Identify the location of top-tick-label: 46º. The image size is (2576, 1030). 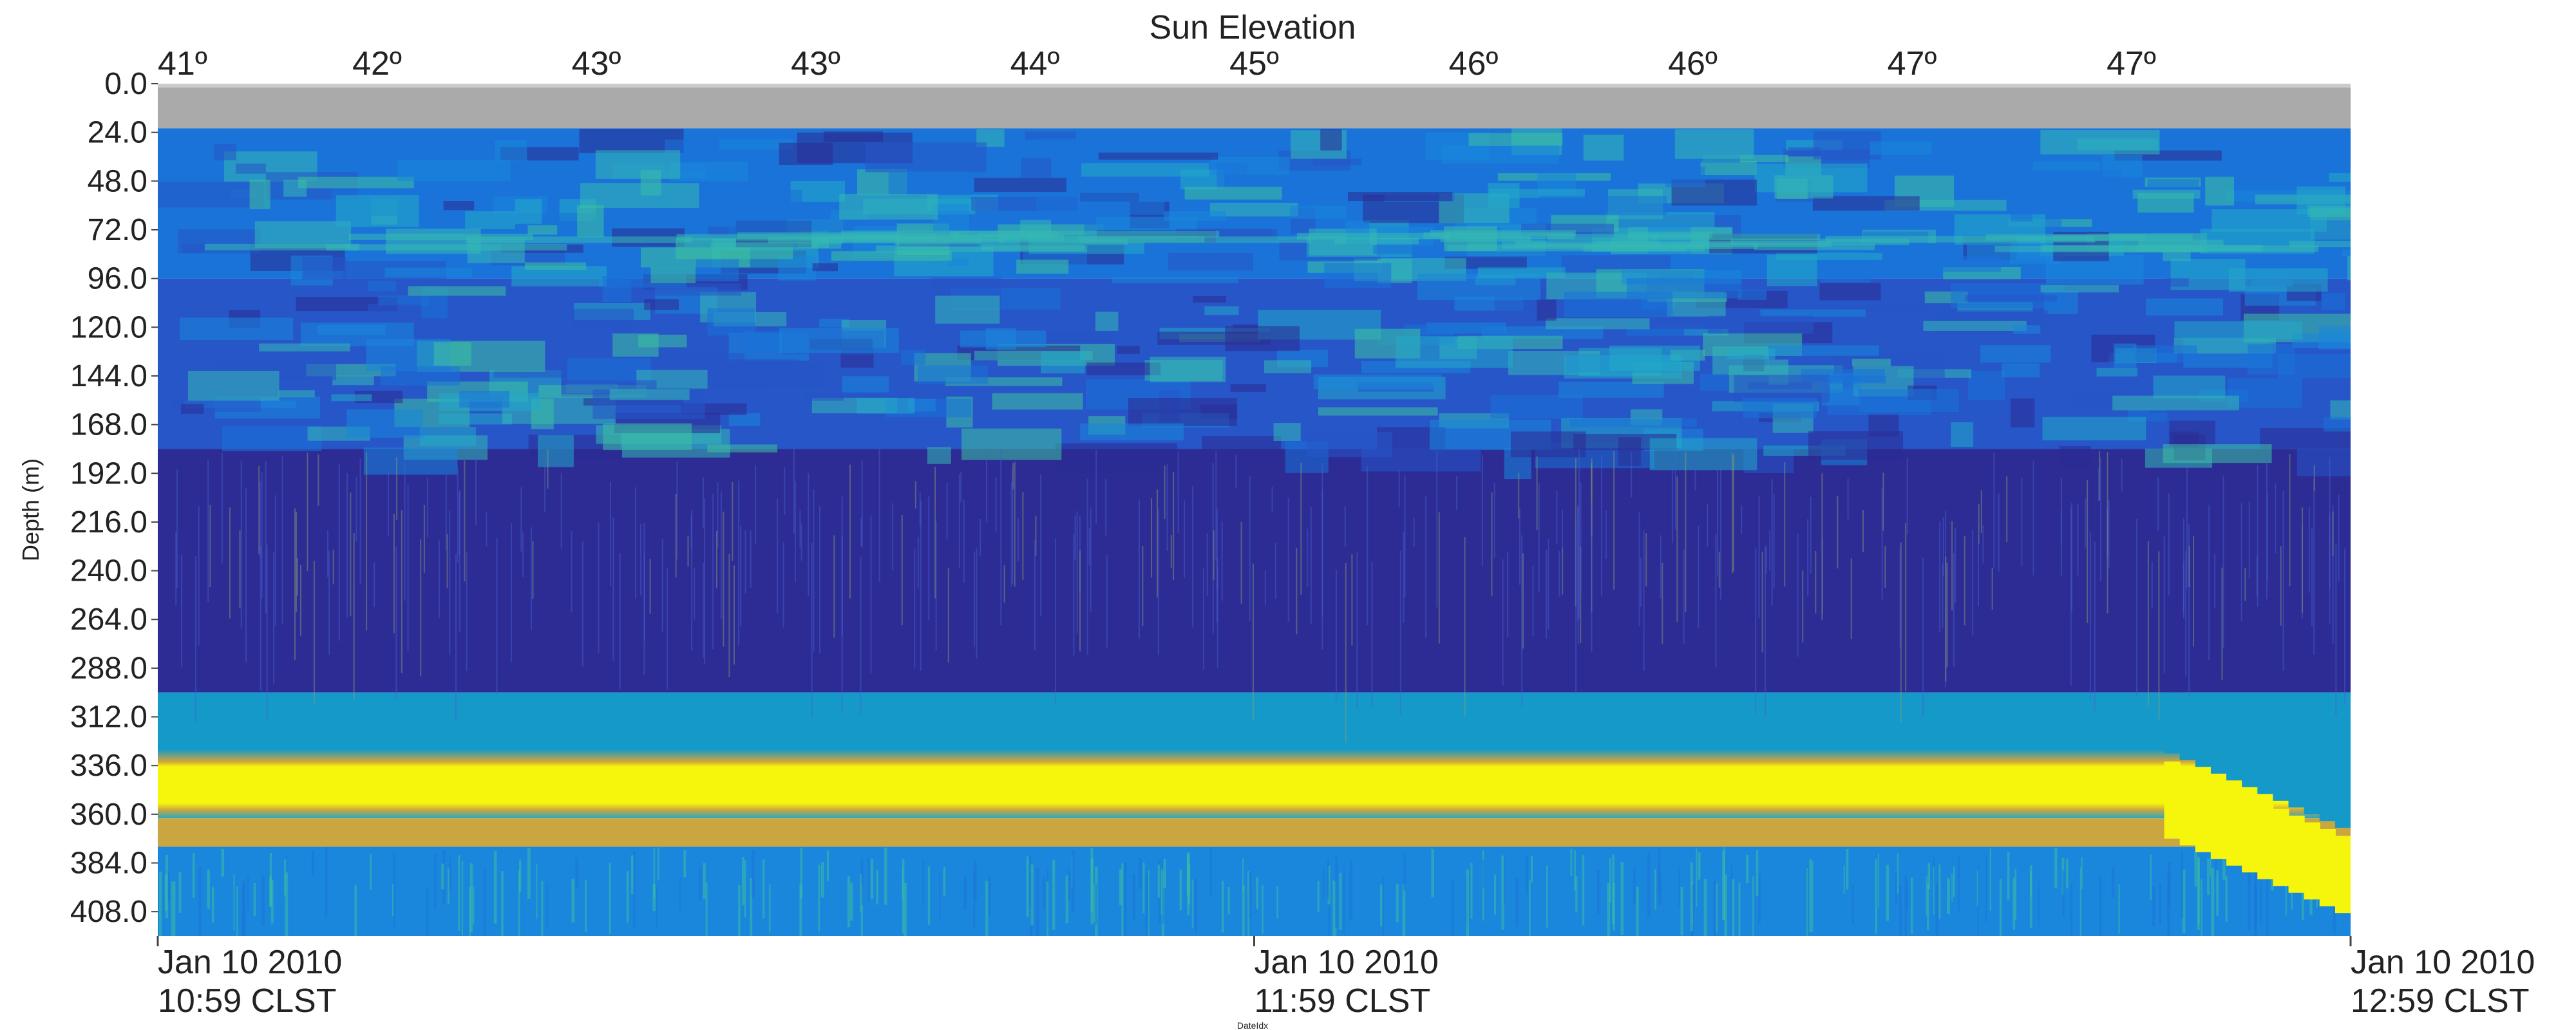
(1474, 63).